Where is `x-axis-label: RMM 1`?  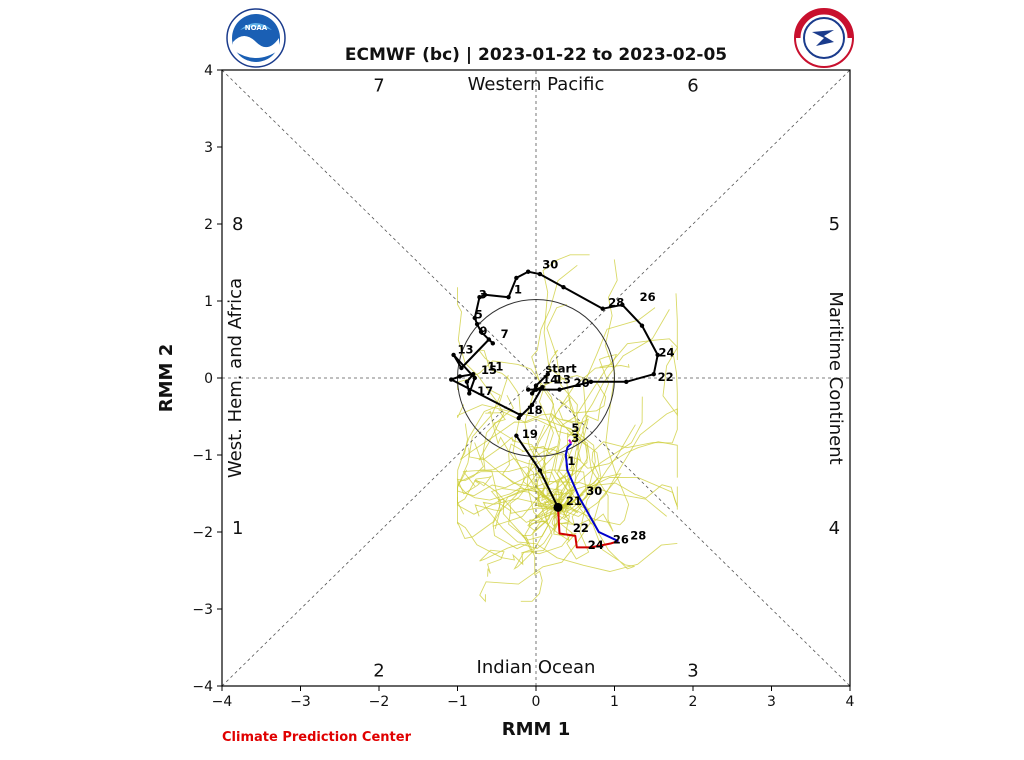 x-axis-label: RMM 1 is located at coordinates (536, 729).